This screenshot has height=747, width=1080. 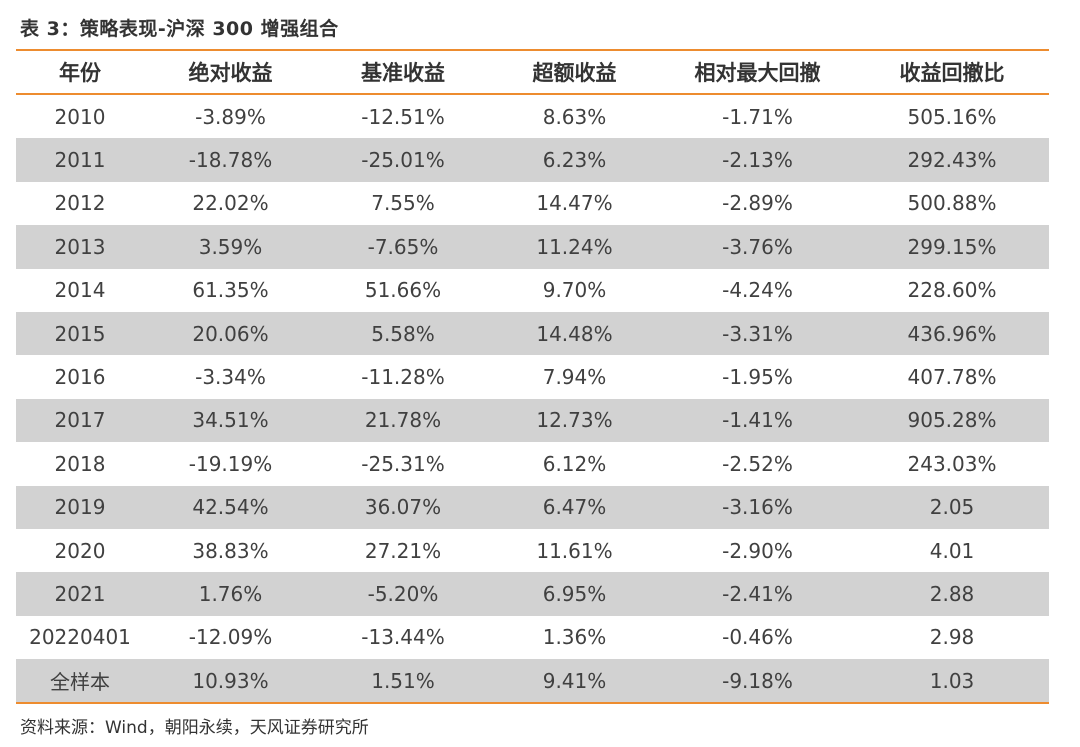 What do you see at coordinates (952, 680) in the screenshot?
I see `return-drawdown-ratio-cell: 1.03` at bounding box center [952, 680].